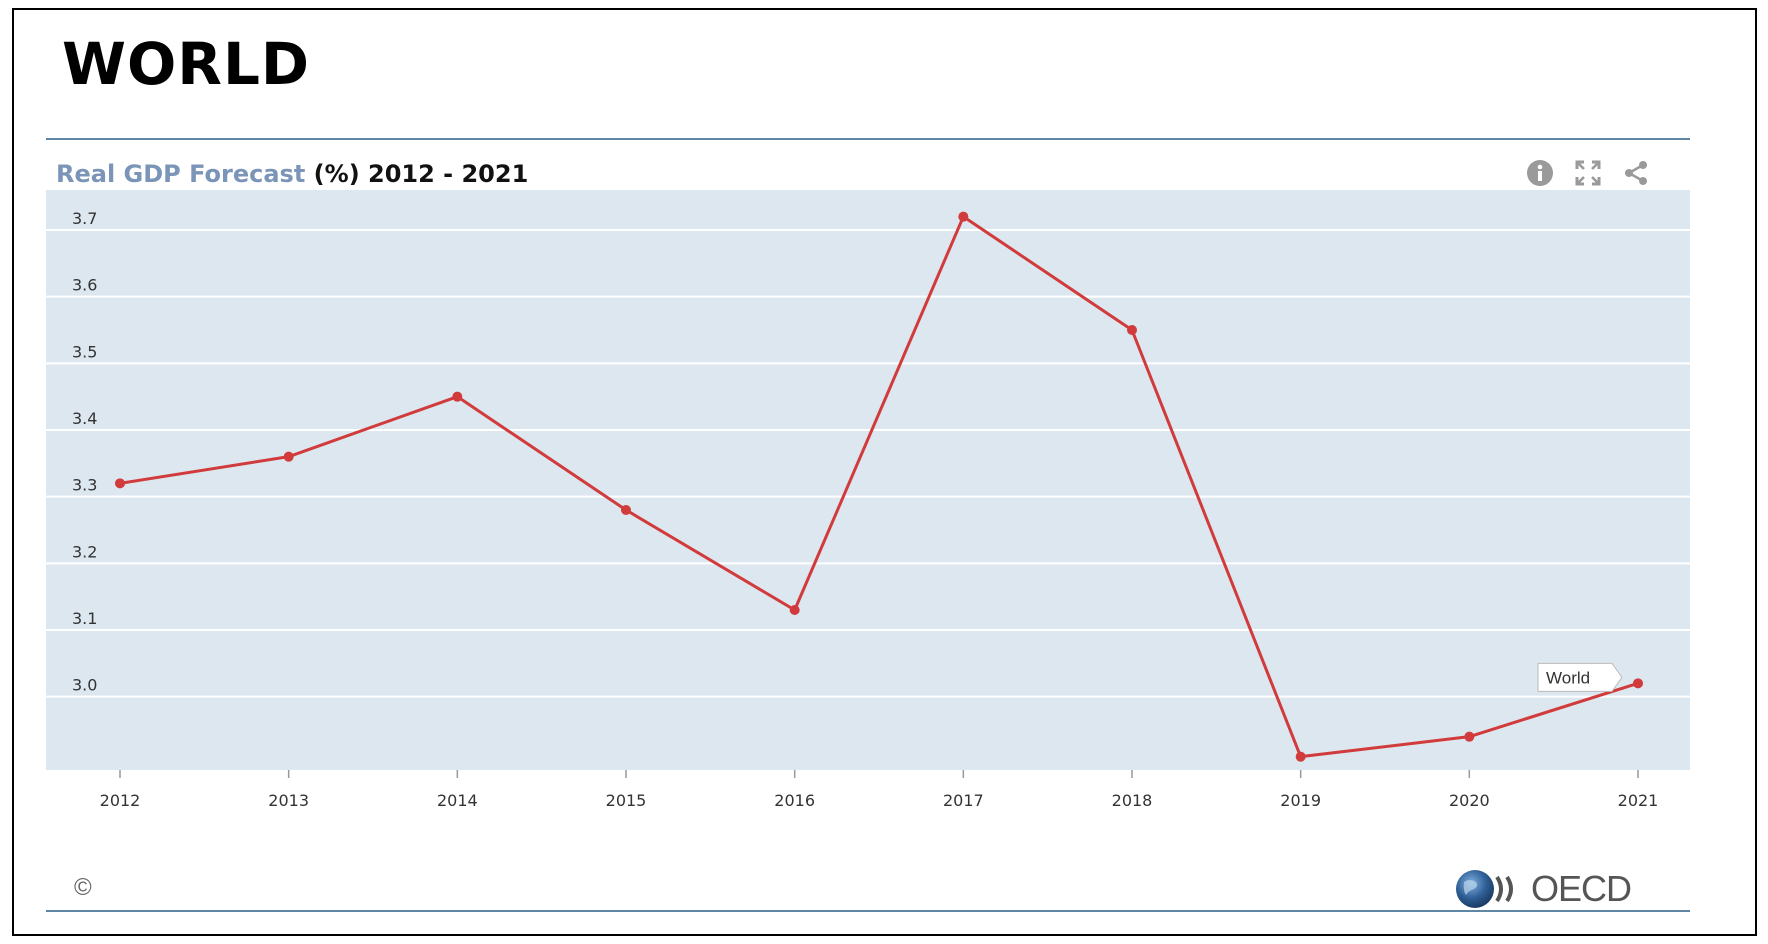  I want to click on y-tick-label: 3.2, so click(84, 551).